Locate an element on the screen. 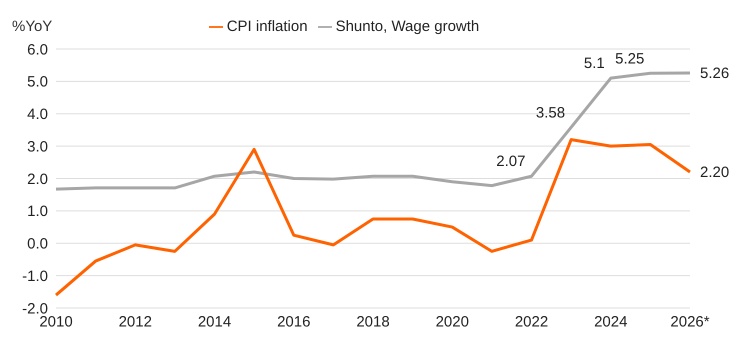 Image resolution: width=744 pixels, height=346 pixels. data-label: 3.58 is located at coordinates (551, 113).